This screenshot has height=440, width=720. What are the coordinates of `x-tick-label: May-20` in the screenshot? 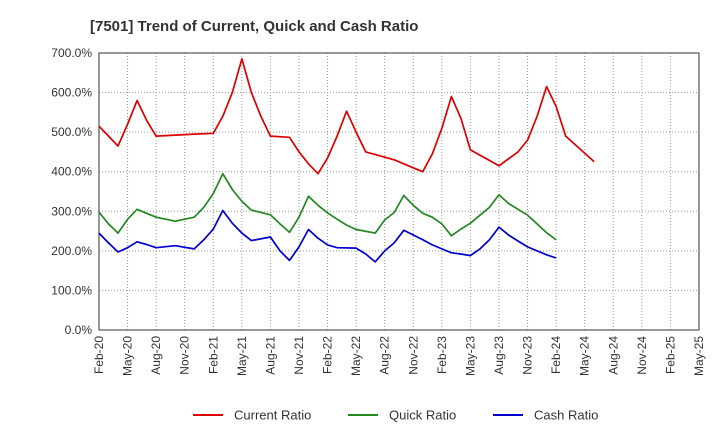 It's located at (128, 356).